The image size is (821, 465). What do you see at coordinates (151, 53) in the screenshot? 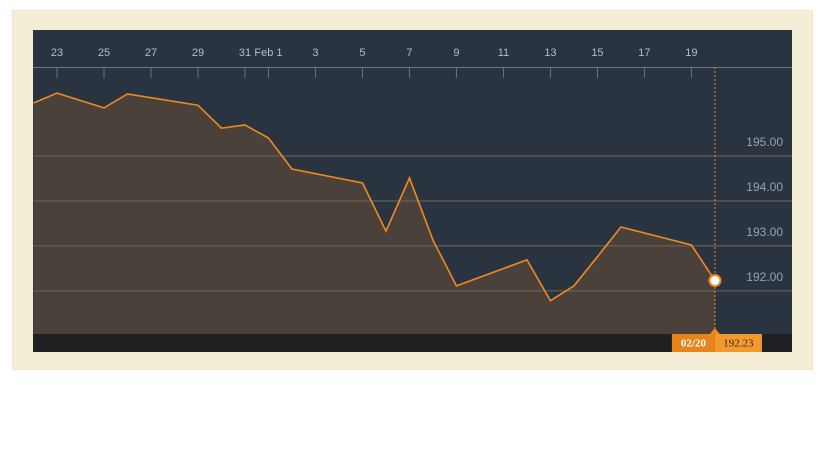
I see `x-tick-label: 27` at bounding box center [151, 53].